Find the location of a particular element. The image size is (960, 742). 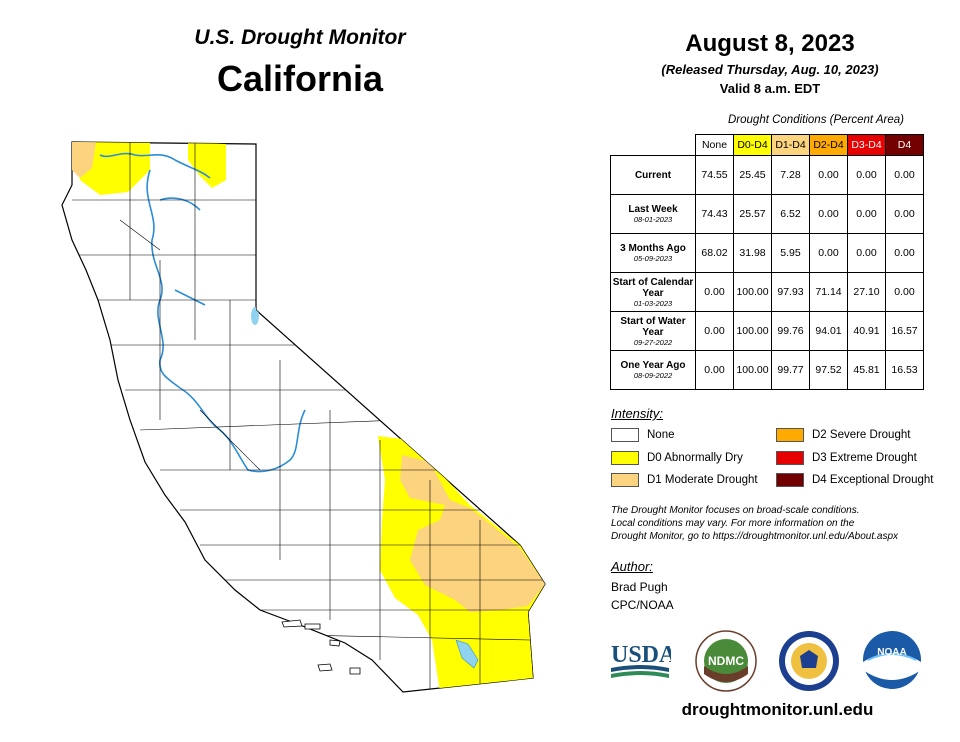

row-label: Start of Water Year 09-27-2022 is located at coordinates (653, 331).